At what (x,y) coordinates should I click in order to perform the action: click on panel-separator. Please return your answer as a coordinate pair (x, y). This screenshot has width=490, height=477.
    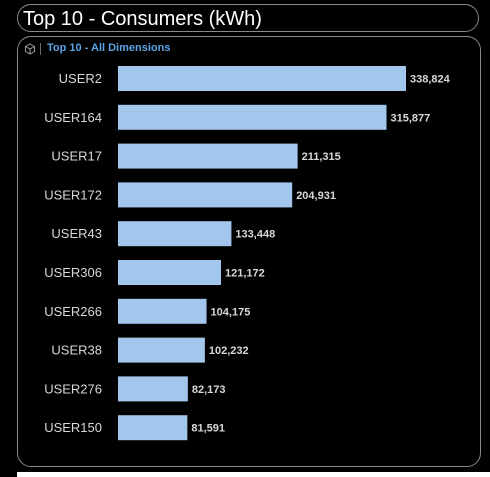
    Looking at the image, I should click on (40, 49).